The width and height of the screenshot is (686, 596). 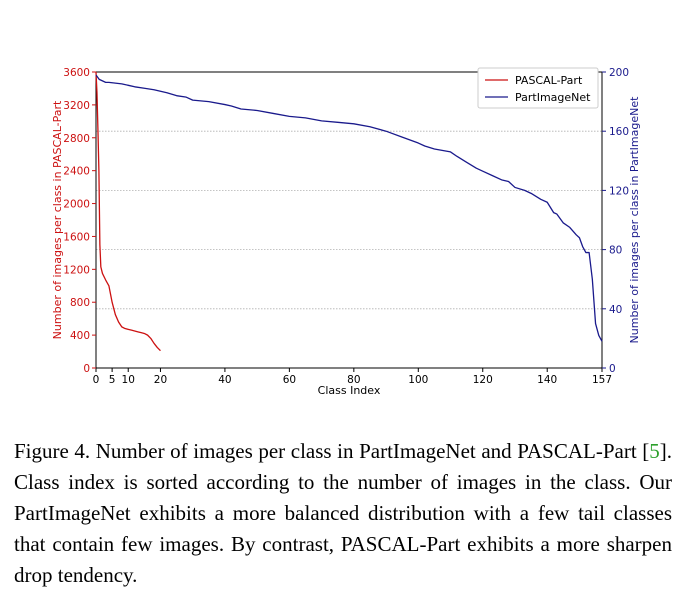 I want to click on x-tick-label: 20, so click(x=160, y=380).